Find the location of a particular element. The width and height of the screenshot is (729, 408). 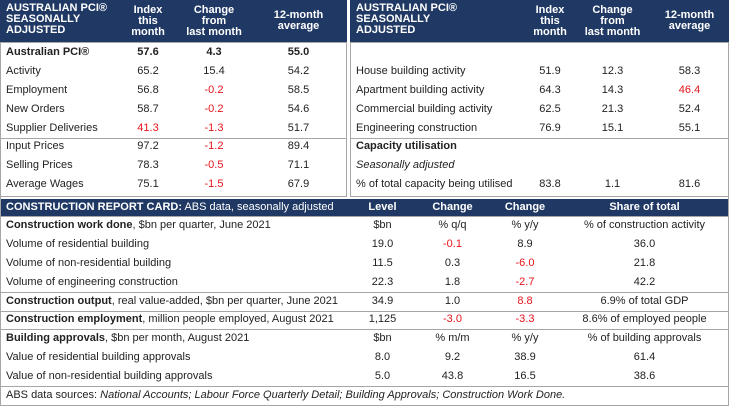

cell: -1.2 is located at coordinates (214, 147).